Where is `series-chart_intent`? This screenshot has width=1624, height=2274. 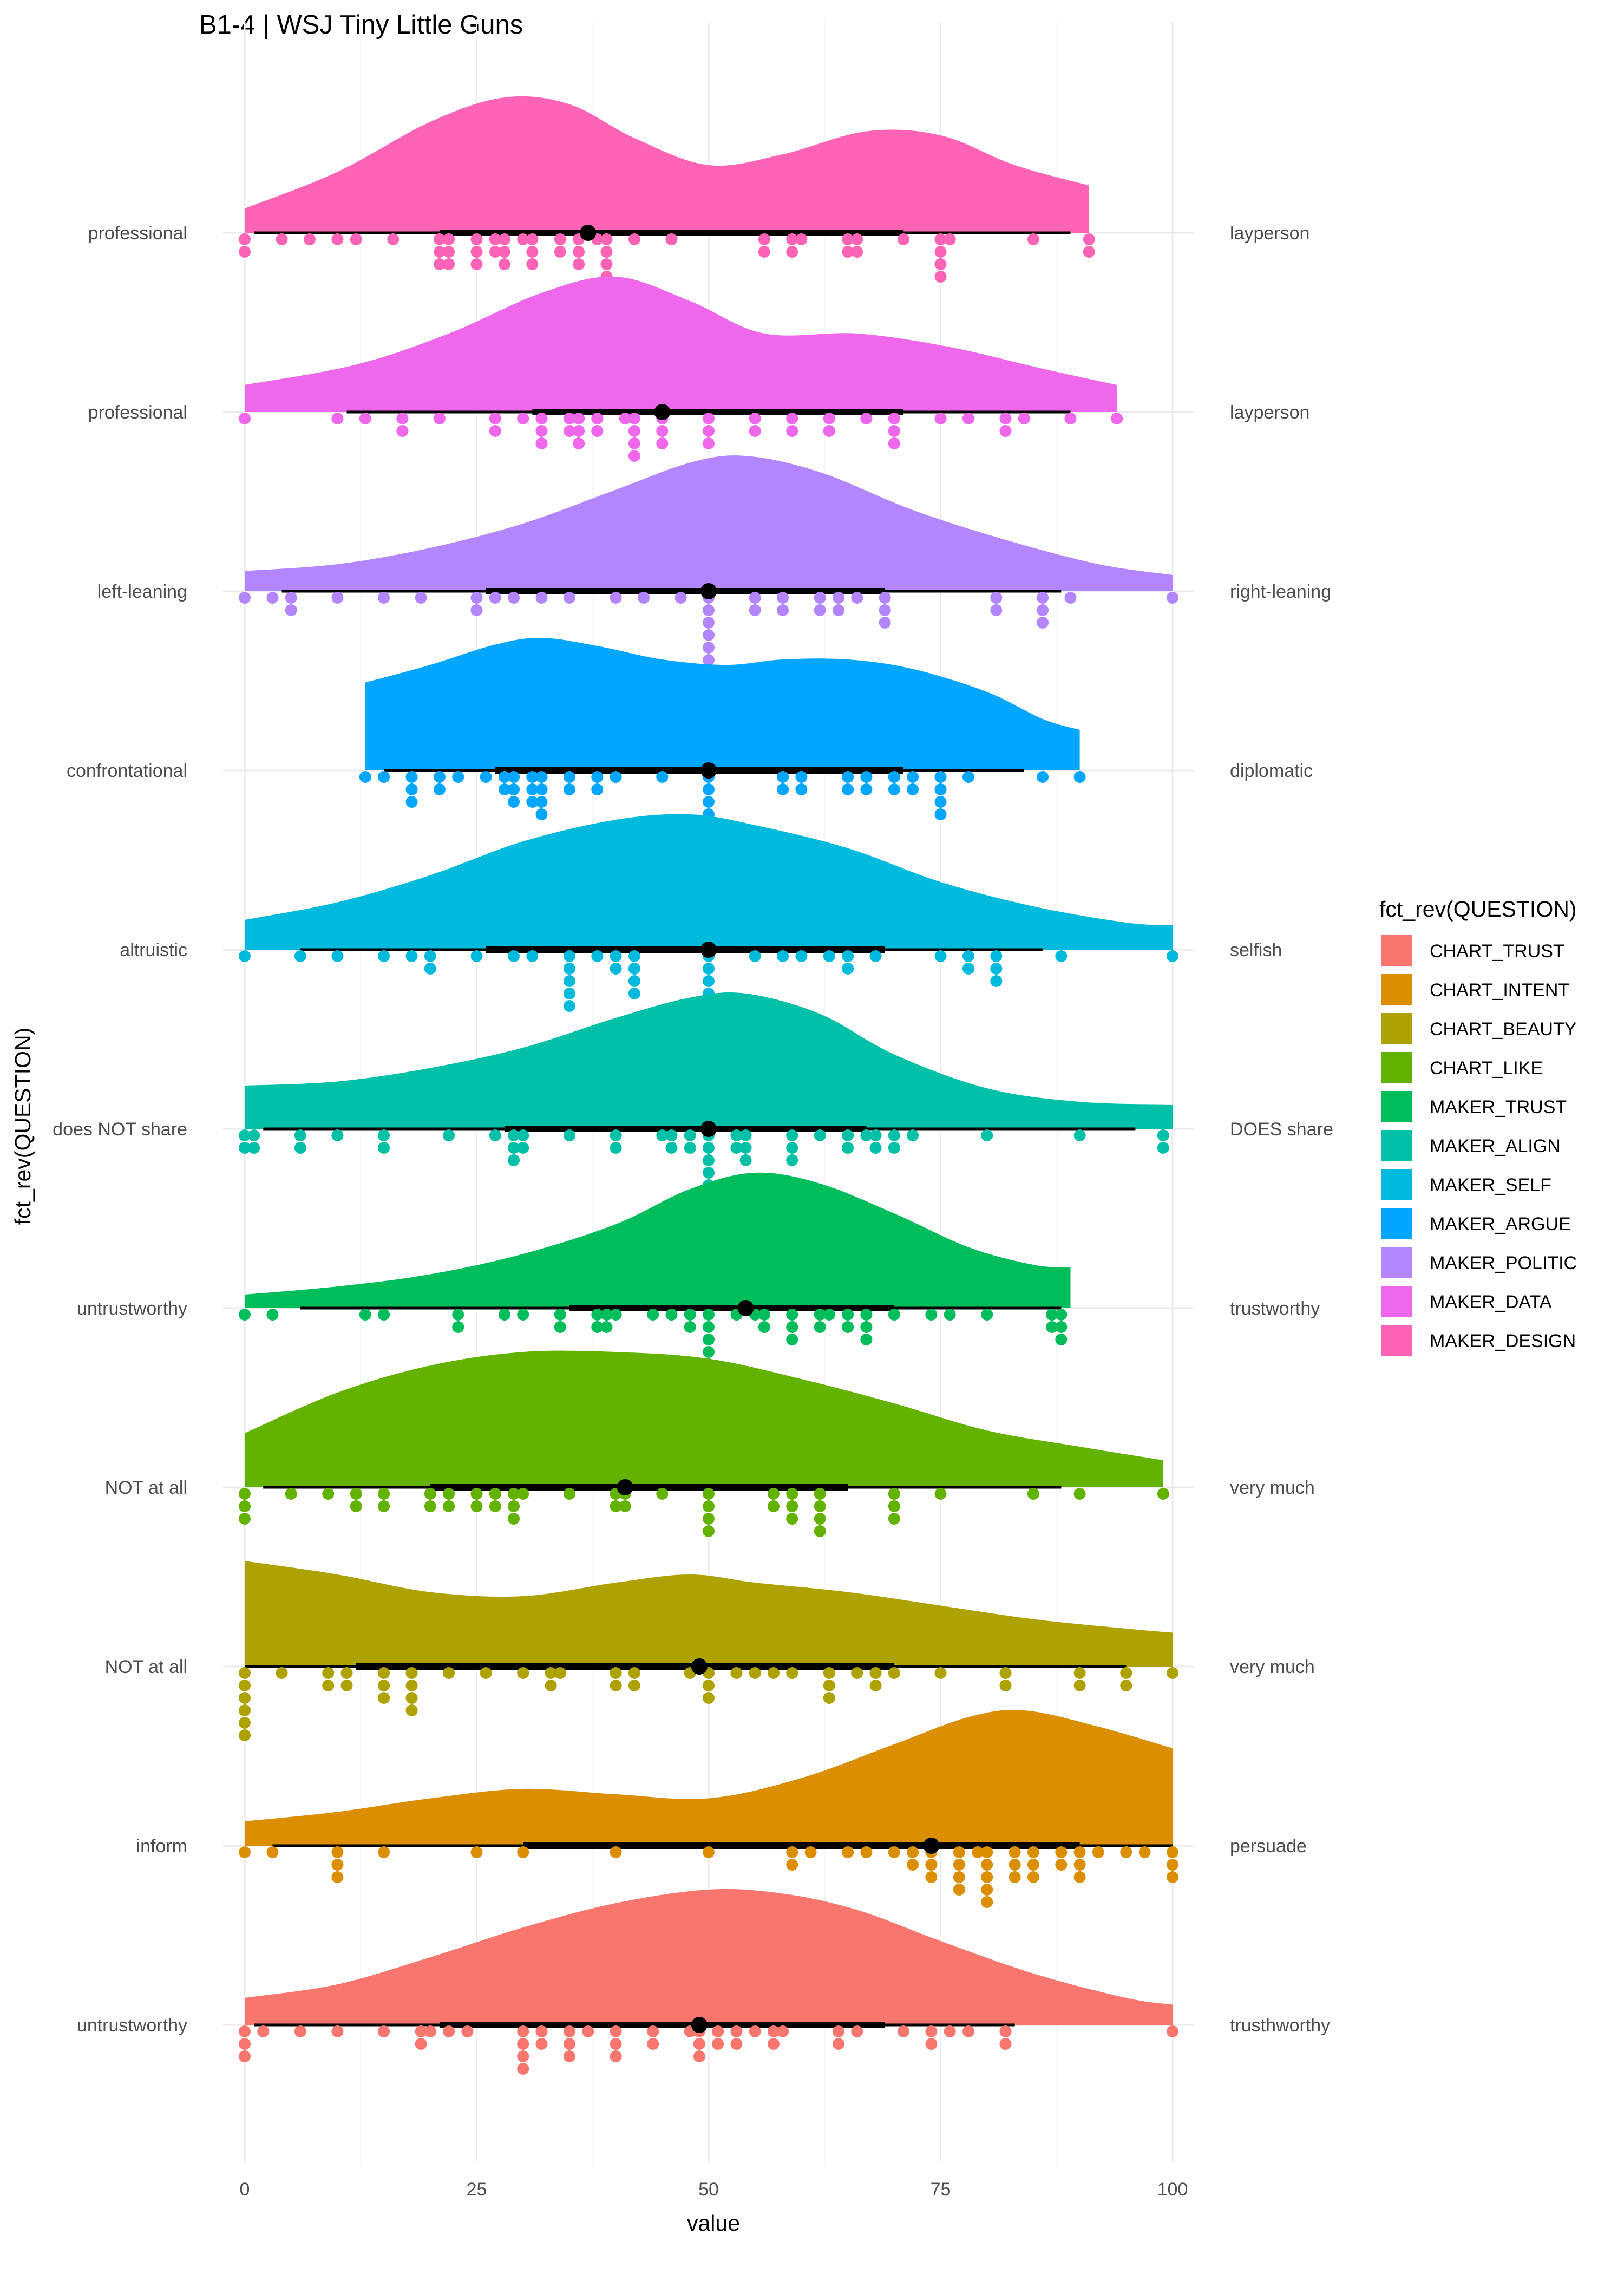 series-chart_intent is located at coordinates (709, 1809).